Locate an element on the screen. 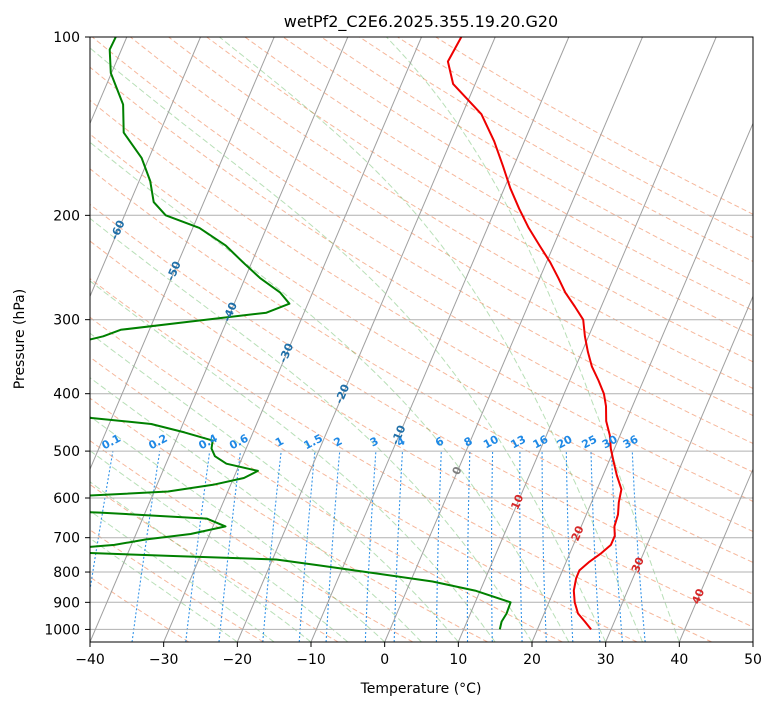  x-tick-label: 0 is located at coordinates (384, 660).